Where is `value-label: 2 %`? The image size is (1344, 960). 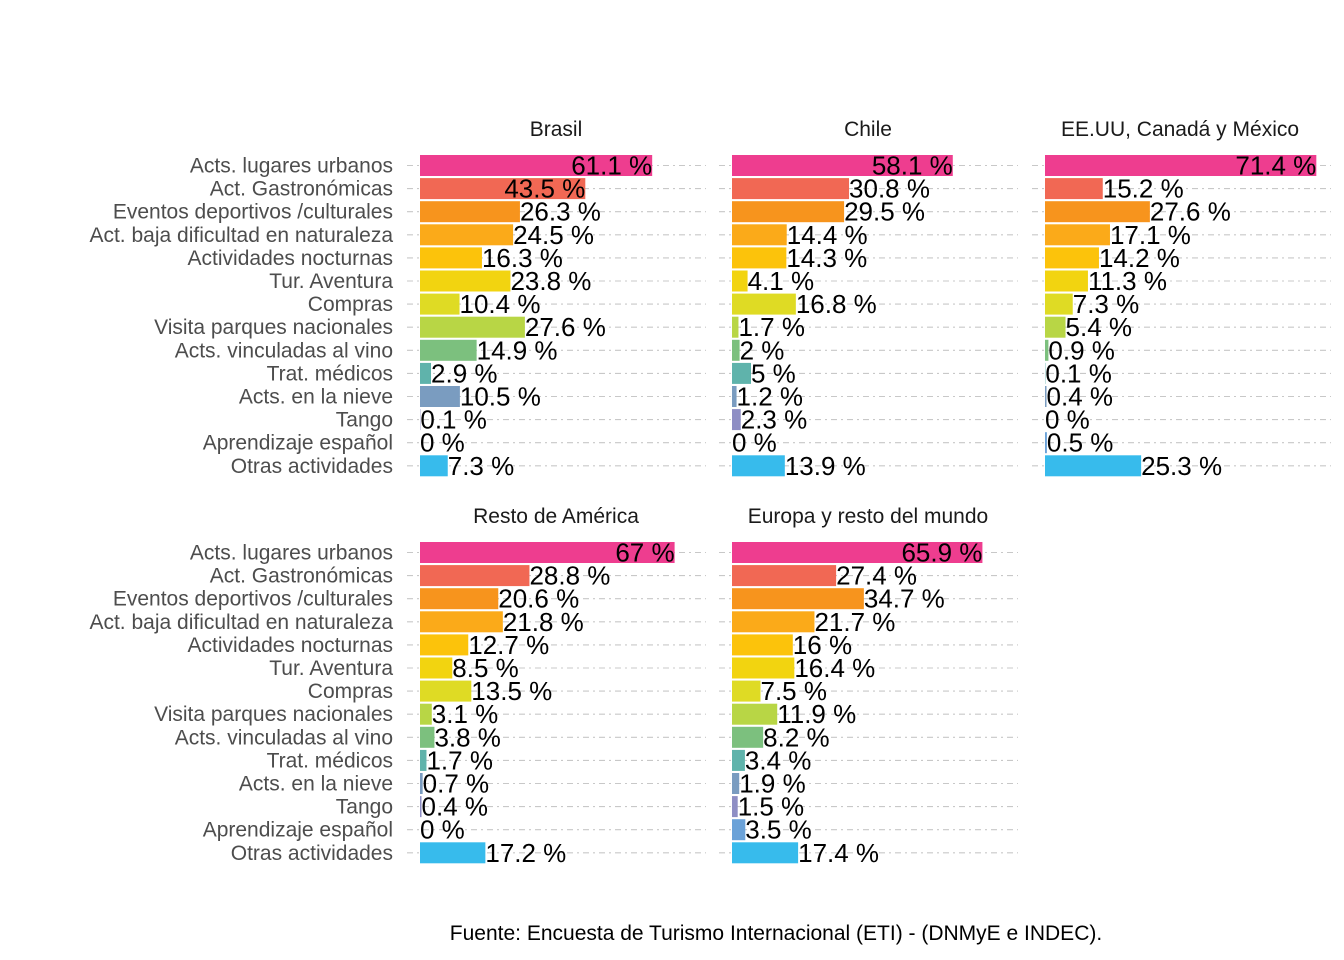
value-label: 2 % is located at coordinates (762, 350).